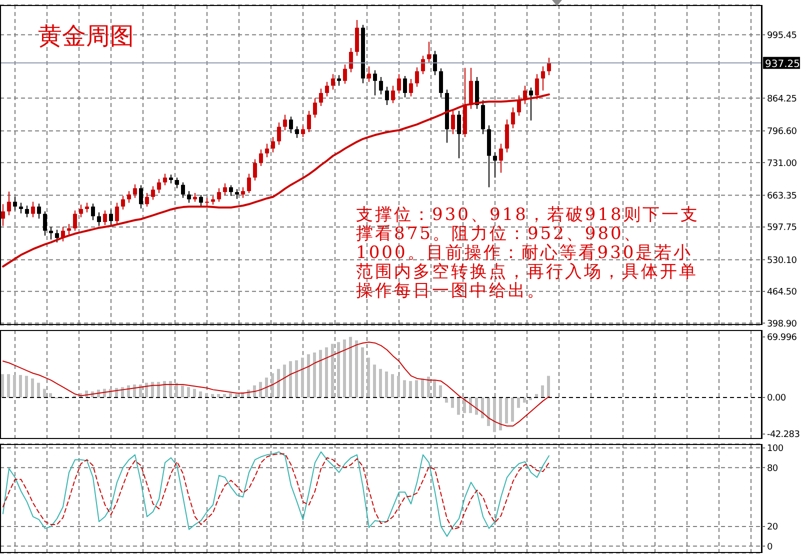  What do you see at coordinates (772, 469) in the screenshot?
I see `y-tick-label: 80` at bounding box center [772, 469].